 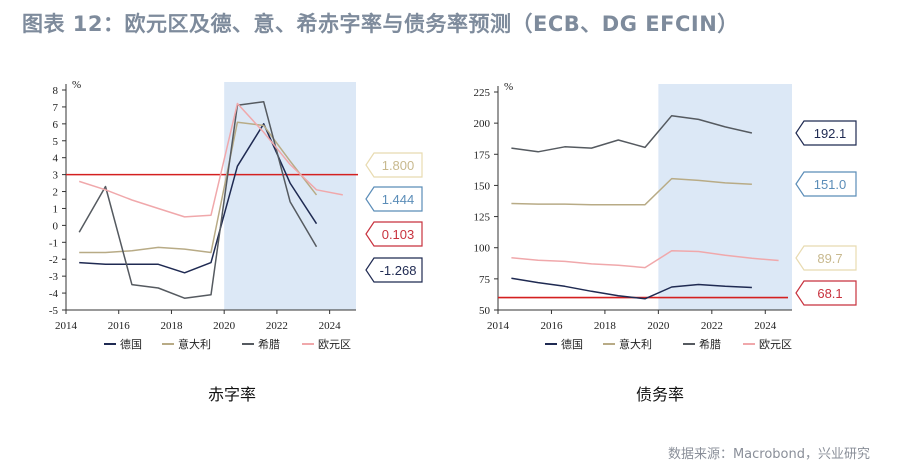 What do you see at coordinates (482, 155) in the screenshot?
I see `y-tick-label: 175` at bounding box center [482, 155].